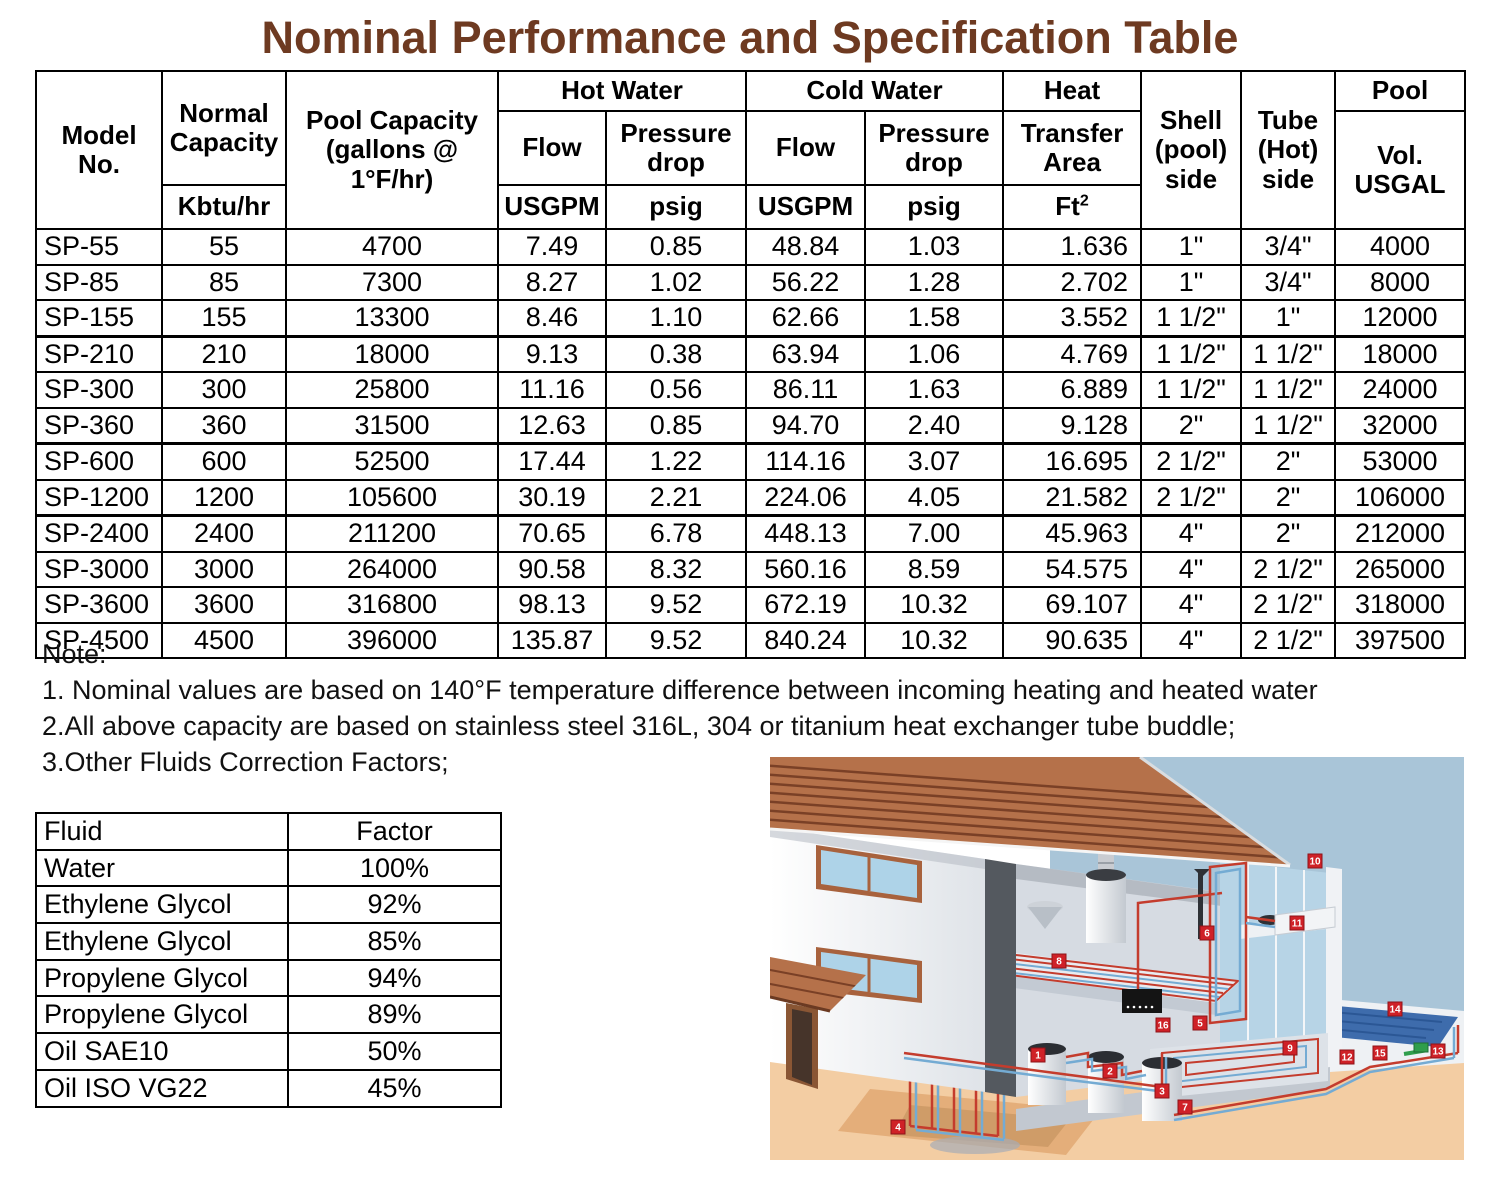 The image size is (1500, 1187). What do you see at coordinates (1400, 170) in the screenshot?
I see `col-header-pool-vol: Vol. USGAL` at bounding box center [1400, 170].